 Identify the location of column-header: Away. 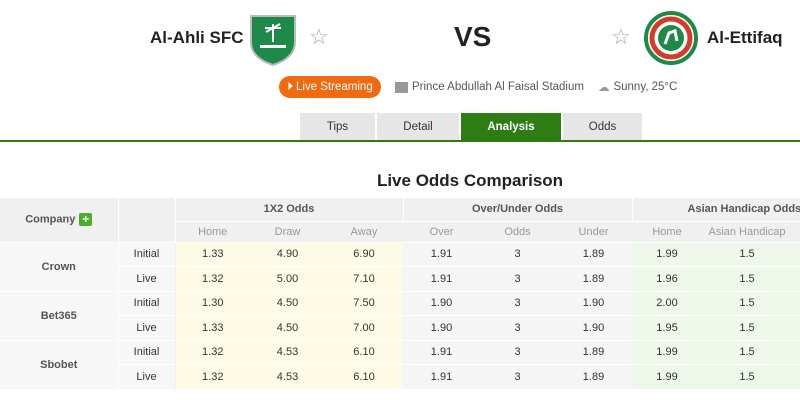
(364, 232).